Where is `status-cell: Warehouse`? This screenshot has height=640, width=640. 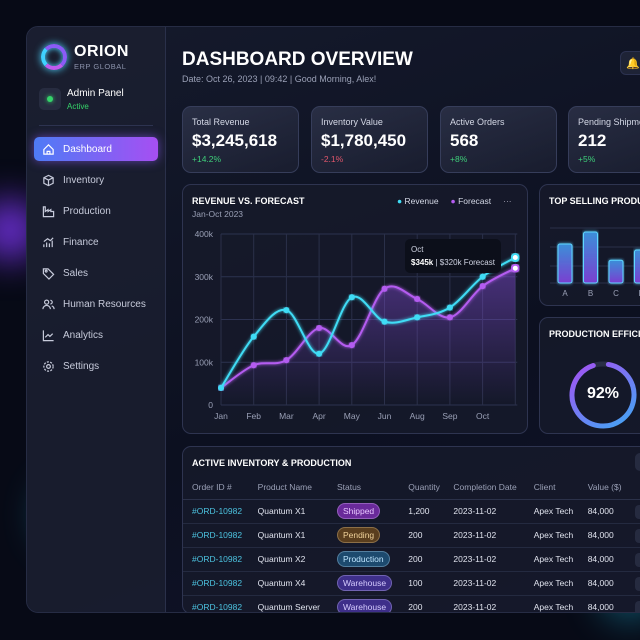 status-cell: Warehouse is located at coordinates (363, 603).